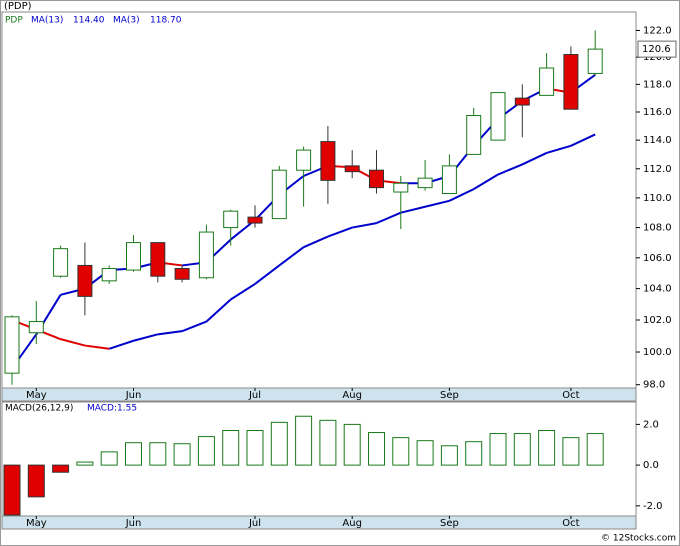 This screenshot has width=680, height=546. What do you see at coordinates (89, 21) in the screenshot?
I see `legend-value: 114.40` at bounding box center [89, 21].